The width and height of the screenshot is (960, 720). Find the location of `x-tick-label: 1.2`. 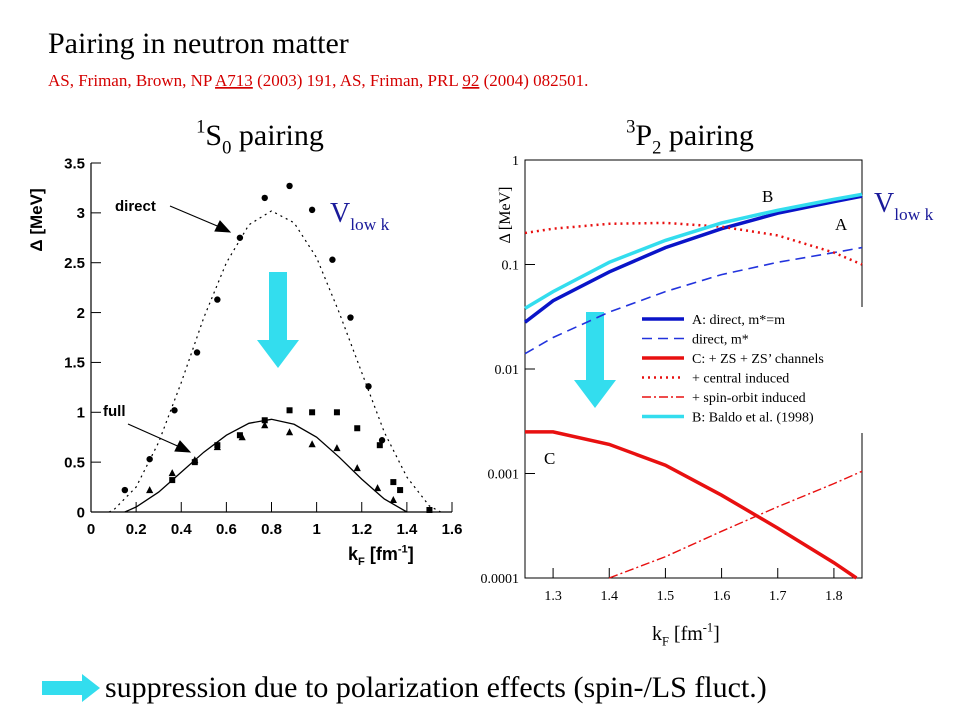

x-tick-label: 1.2 is located at coordinates (361, 529).